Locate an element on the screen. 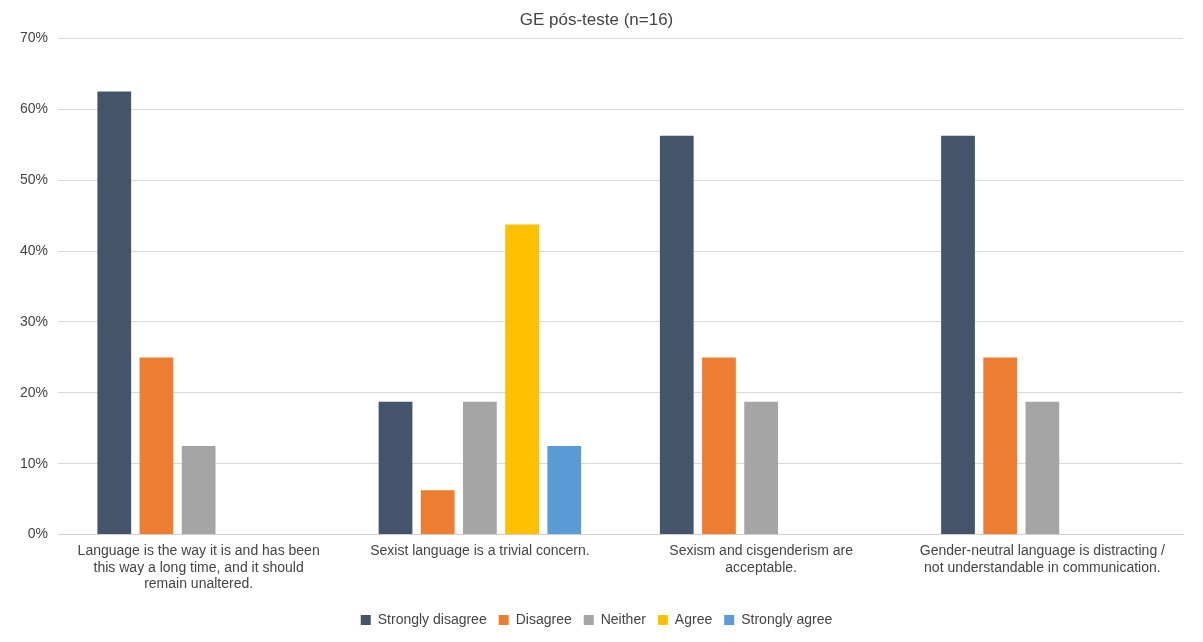 This screenshot has width=1203, height=642. chart-title: GE pós-teste (n=16) is located at coordinates (596, 19).